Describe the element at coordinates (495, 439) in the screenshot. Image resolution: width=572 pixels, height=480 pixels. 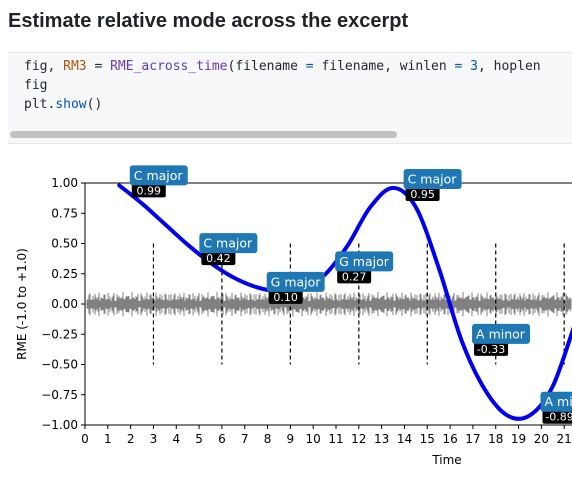
I see `x-tick-label: 18` at that location.